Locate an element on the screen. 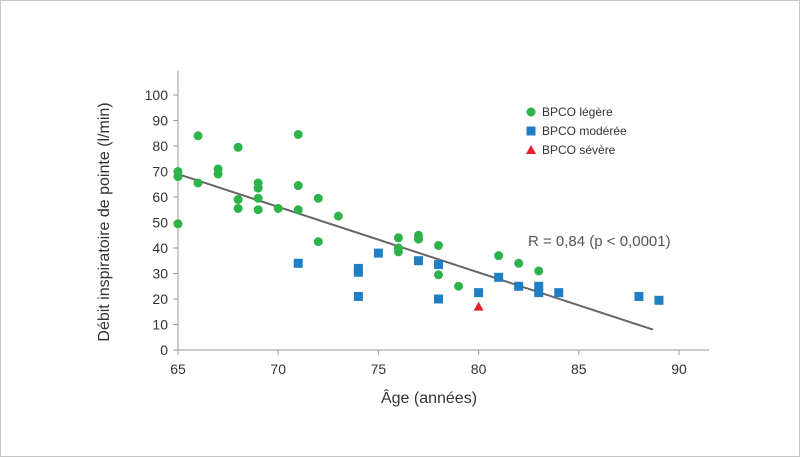  legend-label: BPCO légère is located at coordinates (577, 112).